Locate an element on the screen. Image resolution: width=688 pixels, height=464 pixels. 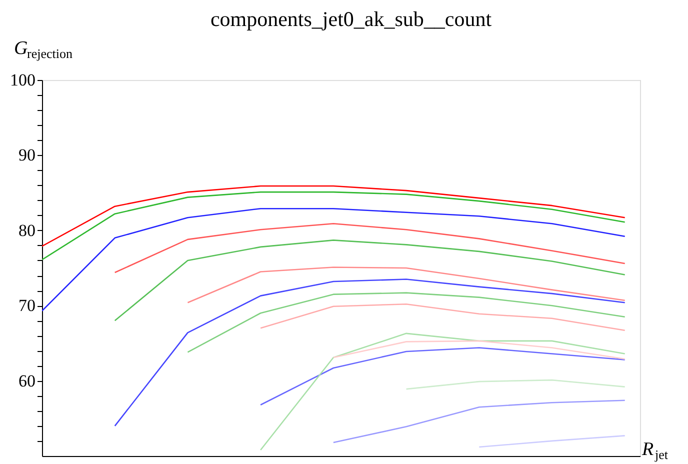
y-tick-label: 70 is located at coordinates (27, 306).